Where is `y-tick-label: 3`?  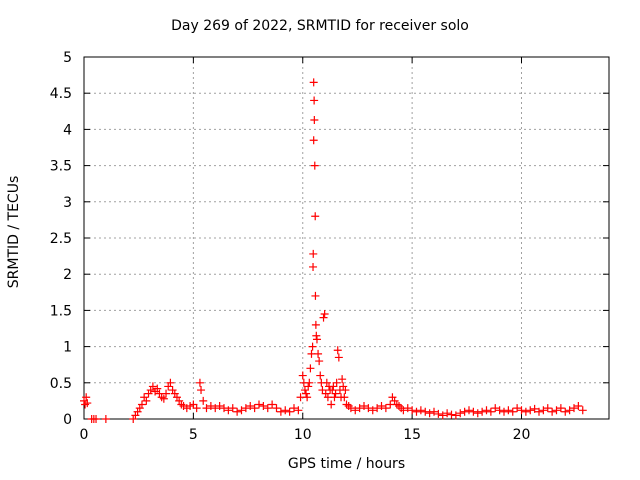
y-tick-label: 3 is located at coordinates (67, 203).